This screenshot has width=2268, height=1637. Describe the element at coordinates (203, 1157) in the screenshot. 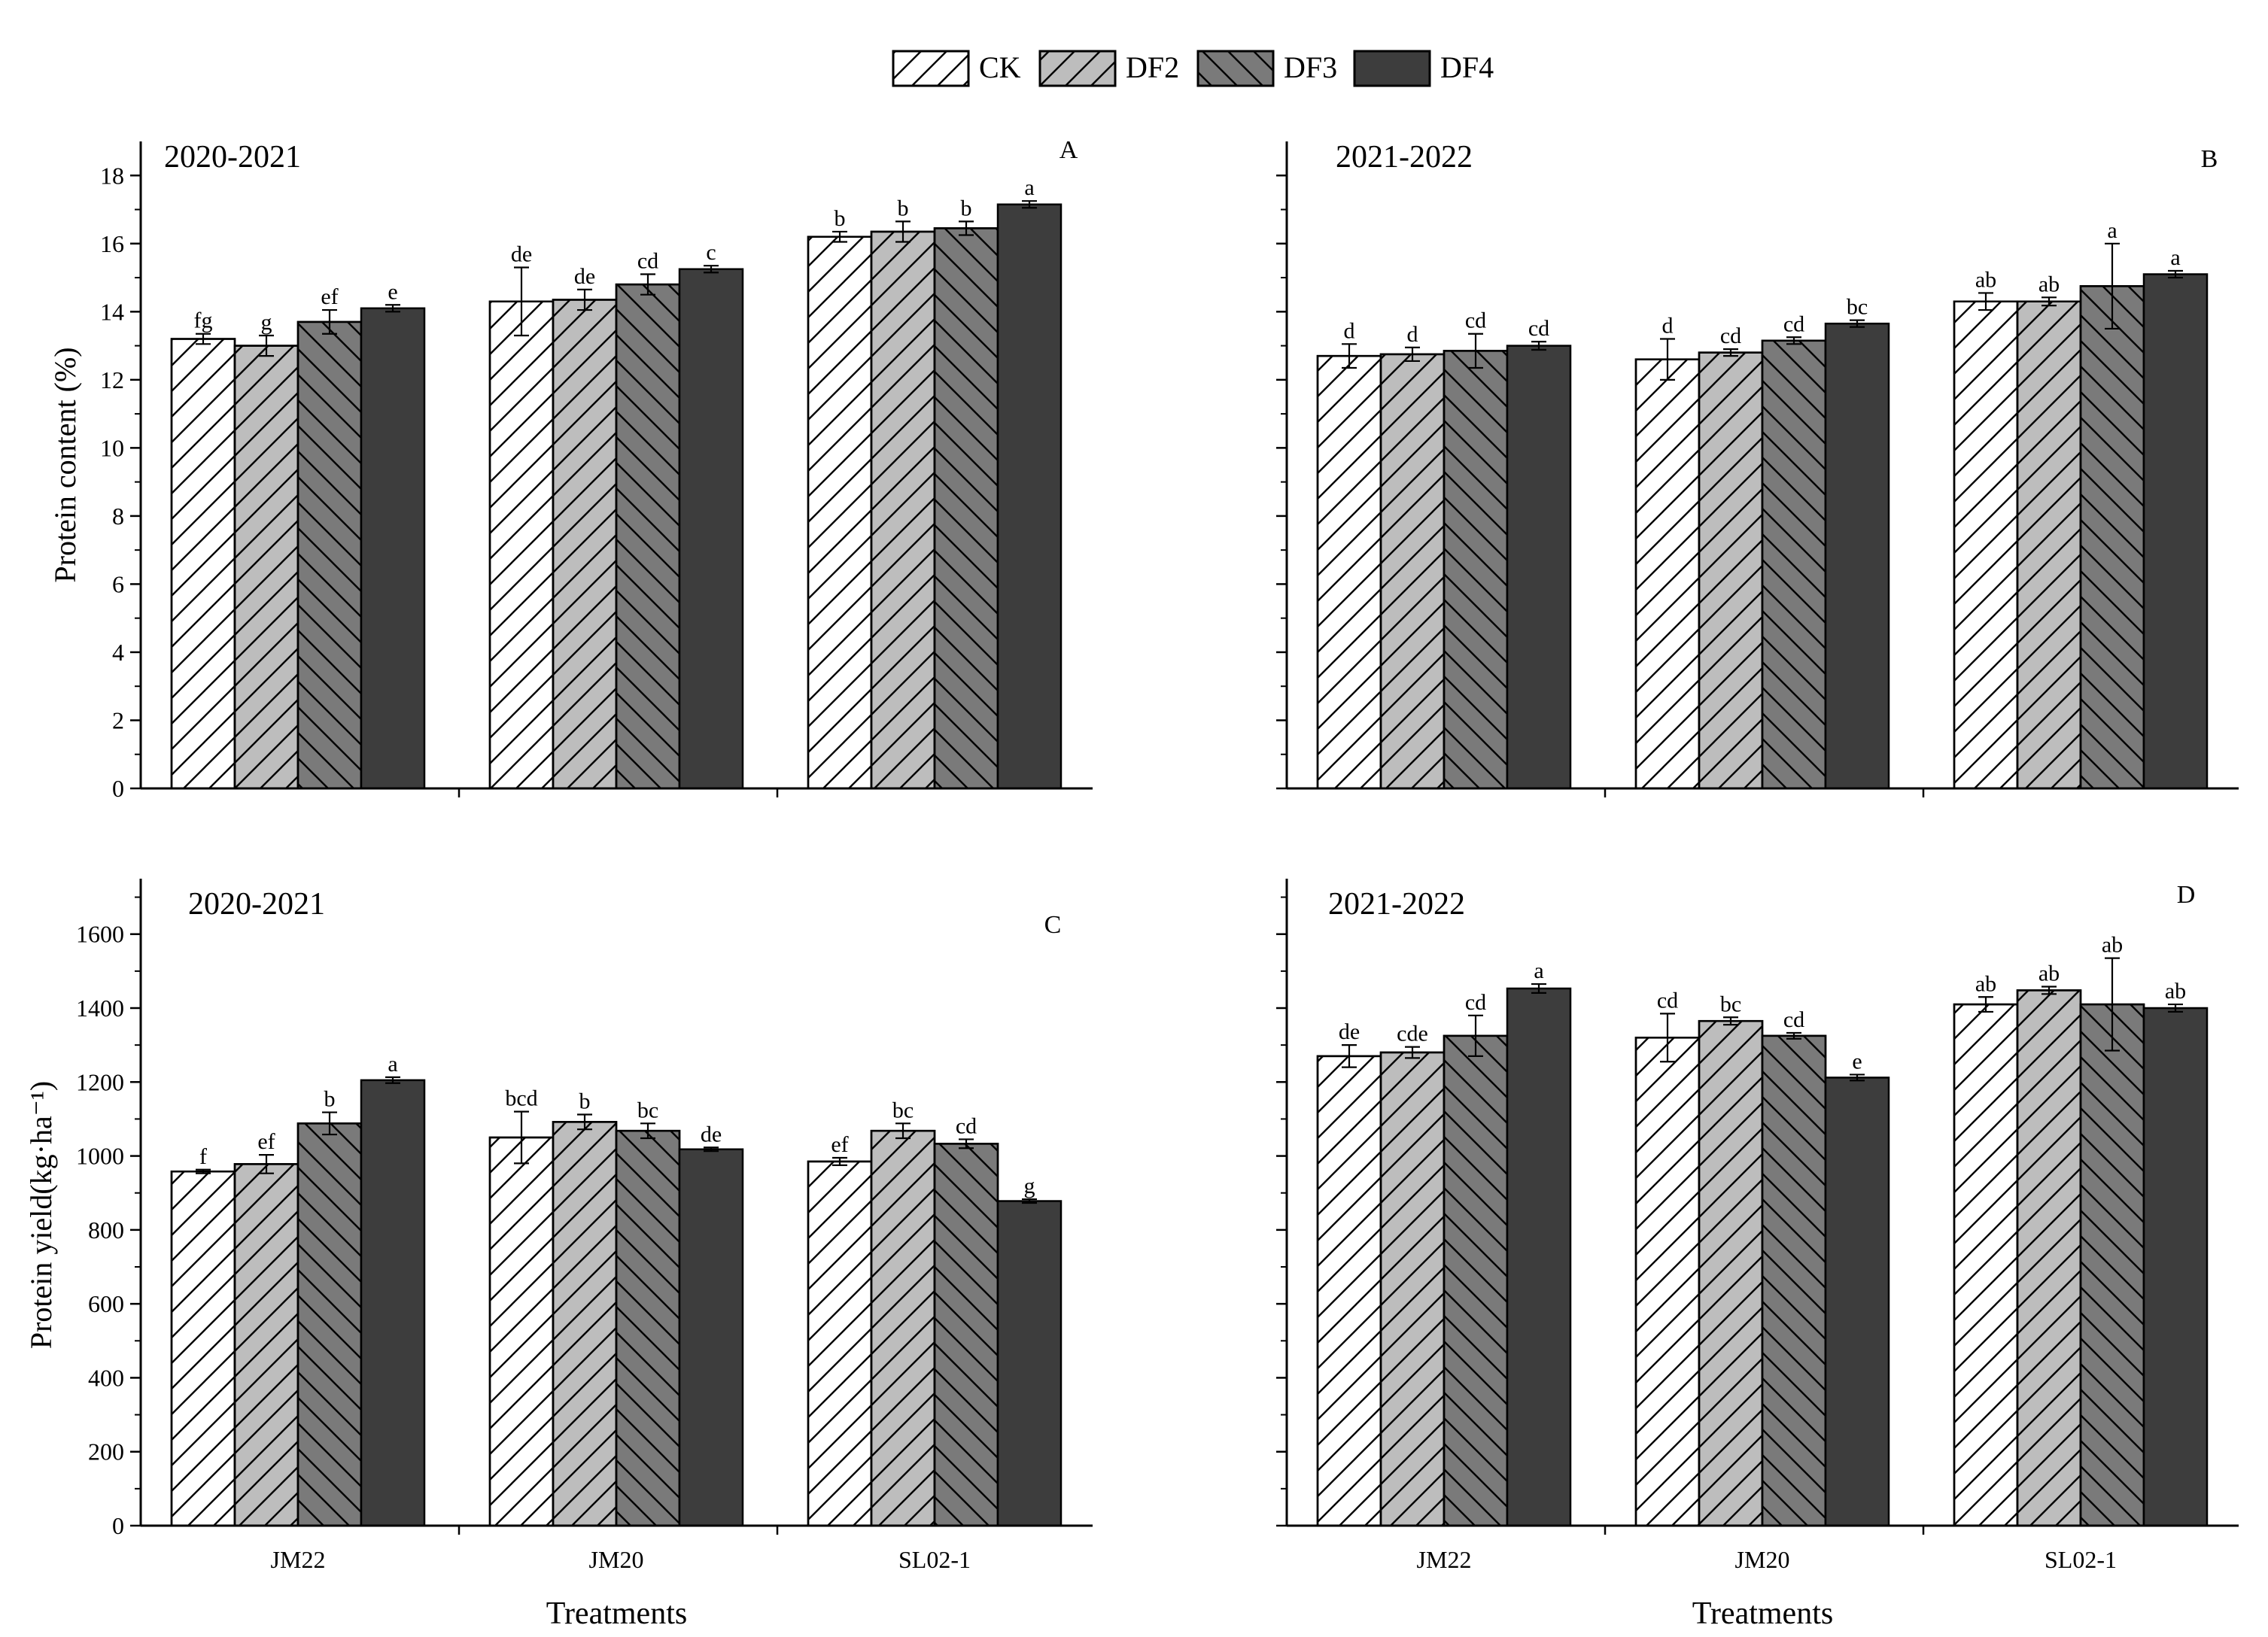

I see `sig-letter-c-ck-jm22: f` at that location.